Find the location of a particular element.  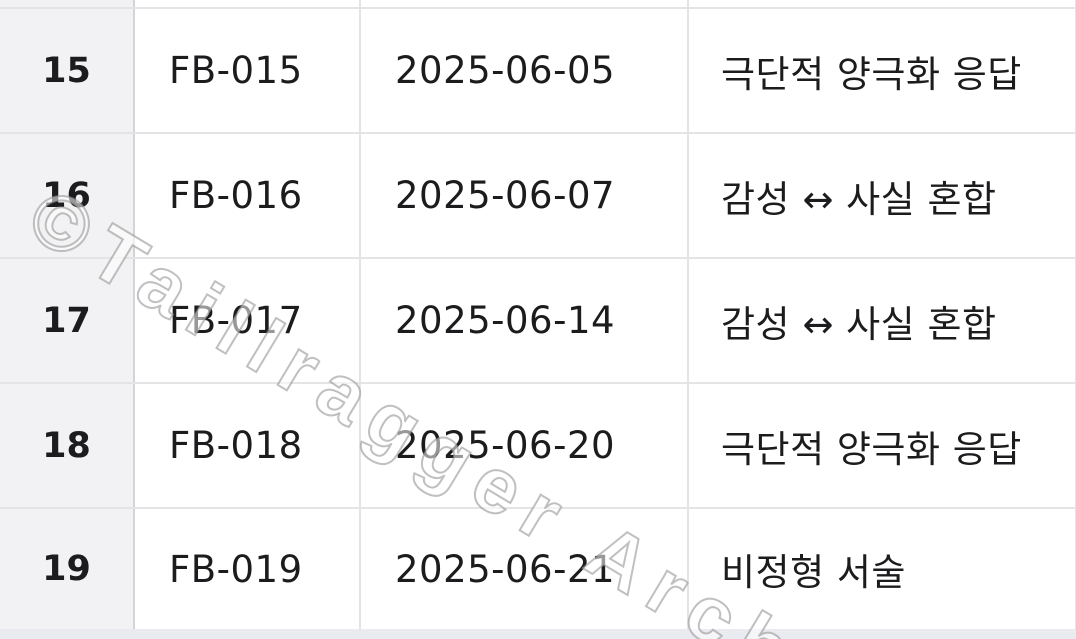

cell-type: 비정형 서술 is located at coordinates (882, 569).